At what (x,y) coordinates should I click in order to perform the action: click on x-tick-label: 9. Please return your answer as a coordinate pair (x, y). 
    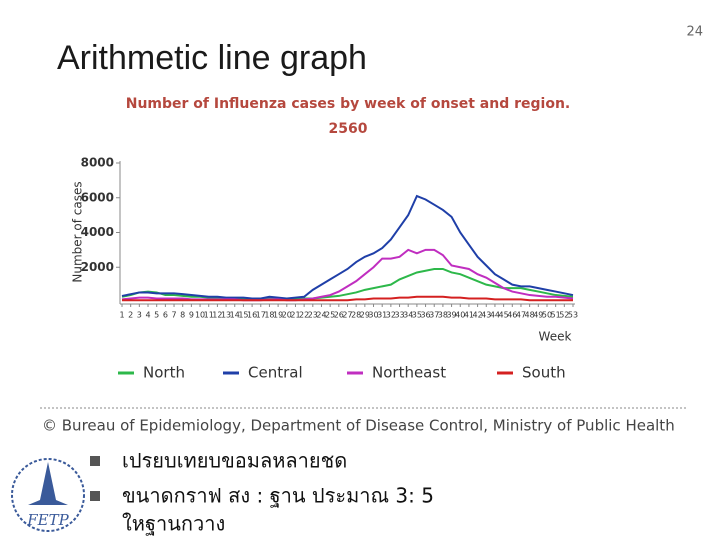
    Looking at the image, I should click on (191, 315).